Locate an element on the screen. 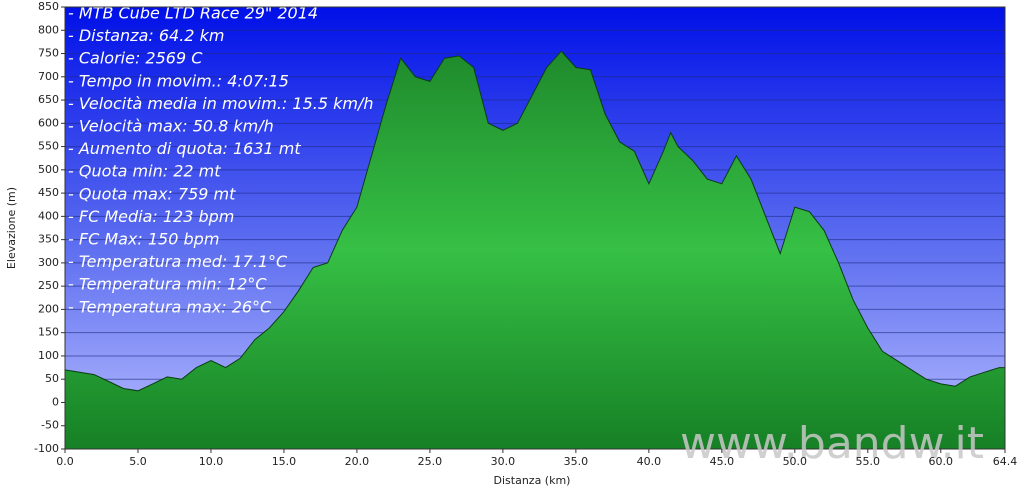 This screenshot has width=1024, height=494. y-tick-label: 550 is located at coordinates (48, 146).